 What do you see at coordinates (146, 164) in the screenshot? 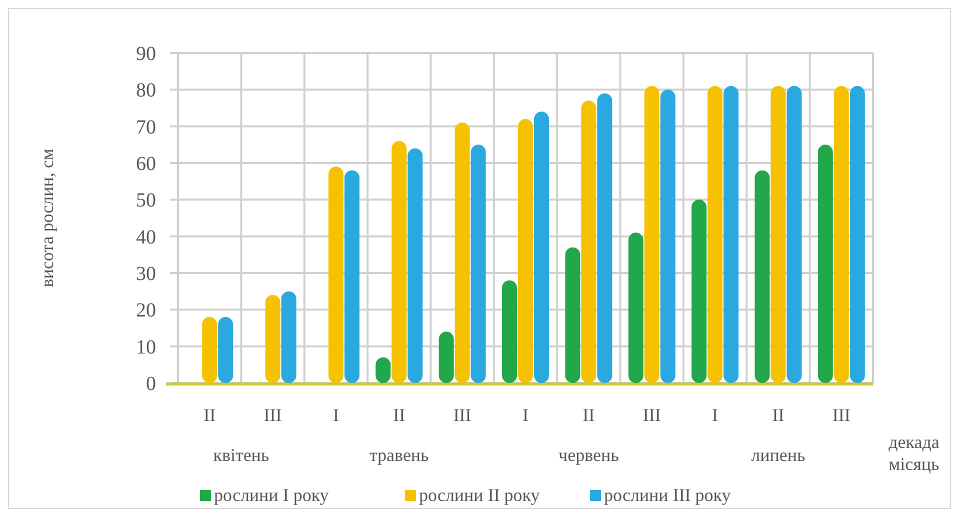
I see `y-tick-label: 60` at bounding box center [146, 164].